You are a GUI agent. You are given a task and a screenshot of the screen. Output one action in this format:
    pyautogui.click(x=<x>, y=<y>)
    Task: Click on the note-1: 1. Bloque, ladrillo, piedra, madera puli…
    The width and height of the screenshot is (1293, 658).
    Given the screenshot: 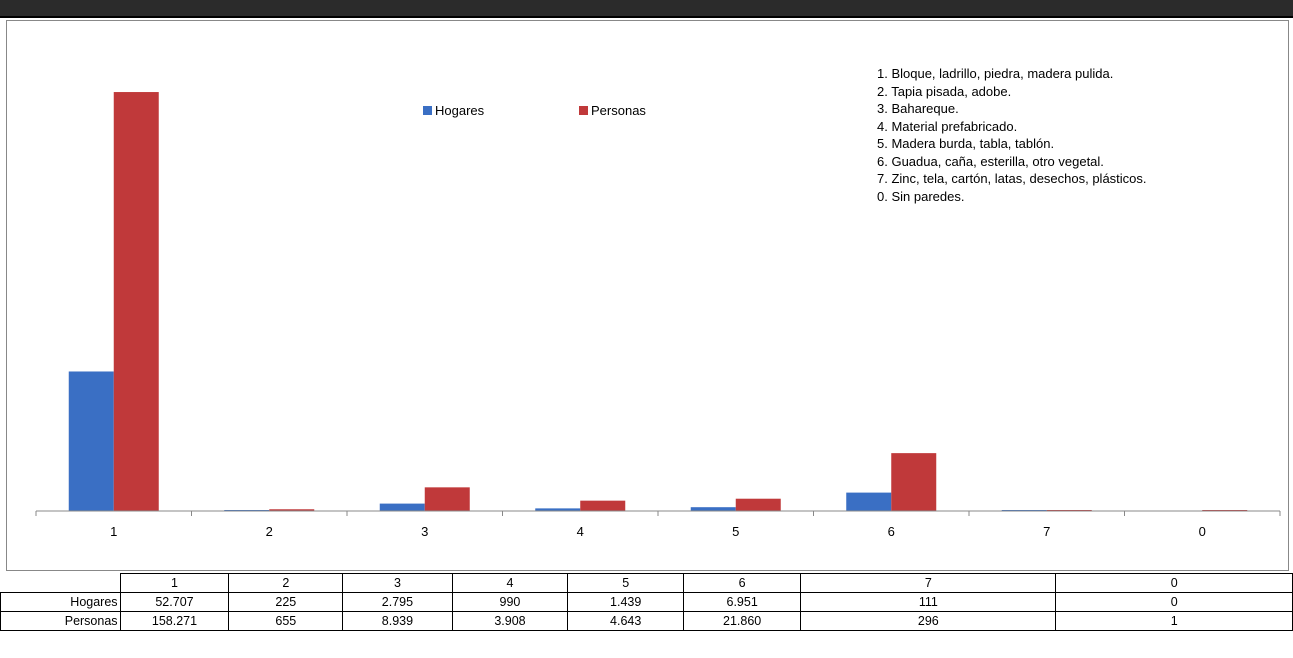 What is the action you would take?
    pyautogui.click(x=995, y=73)
    